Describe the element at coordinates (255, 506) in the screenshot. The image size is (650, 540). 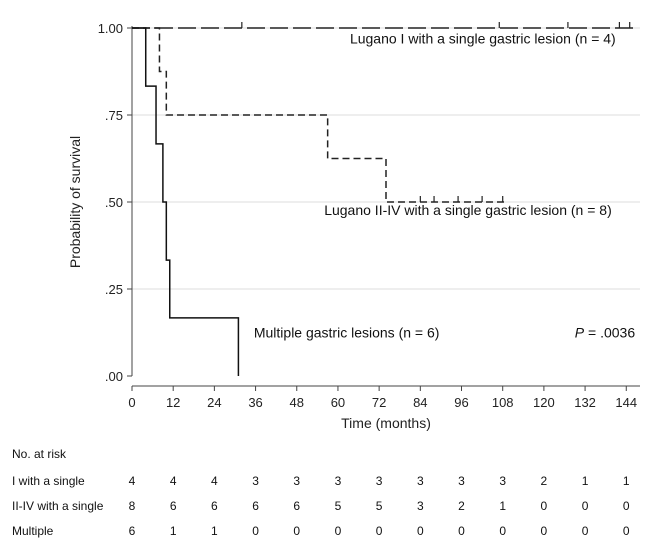
I see `risk-cell-2-4: 6` at that location.